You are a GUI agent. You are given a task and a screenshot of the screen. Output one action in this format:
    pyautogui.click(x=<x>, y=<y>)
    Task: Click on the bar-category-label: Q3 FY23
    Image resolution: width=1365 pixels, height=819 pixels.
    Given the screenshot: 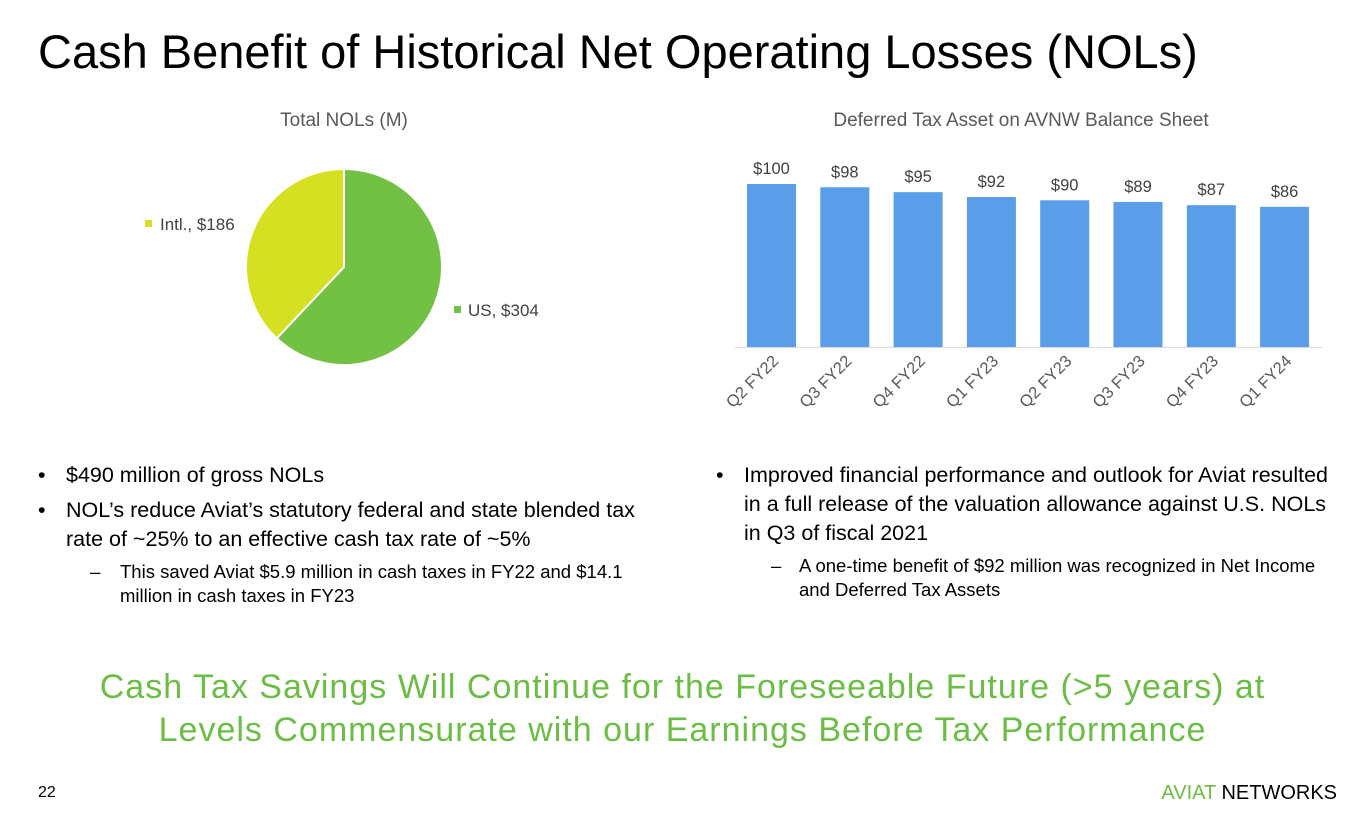 What is the action you would take?
    pyautogui.click(x=1118, y=381)
    